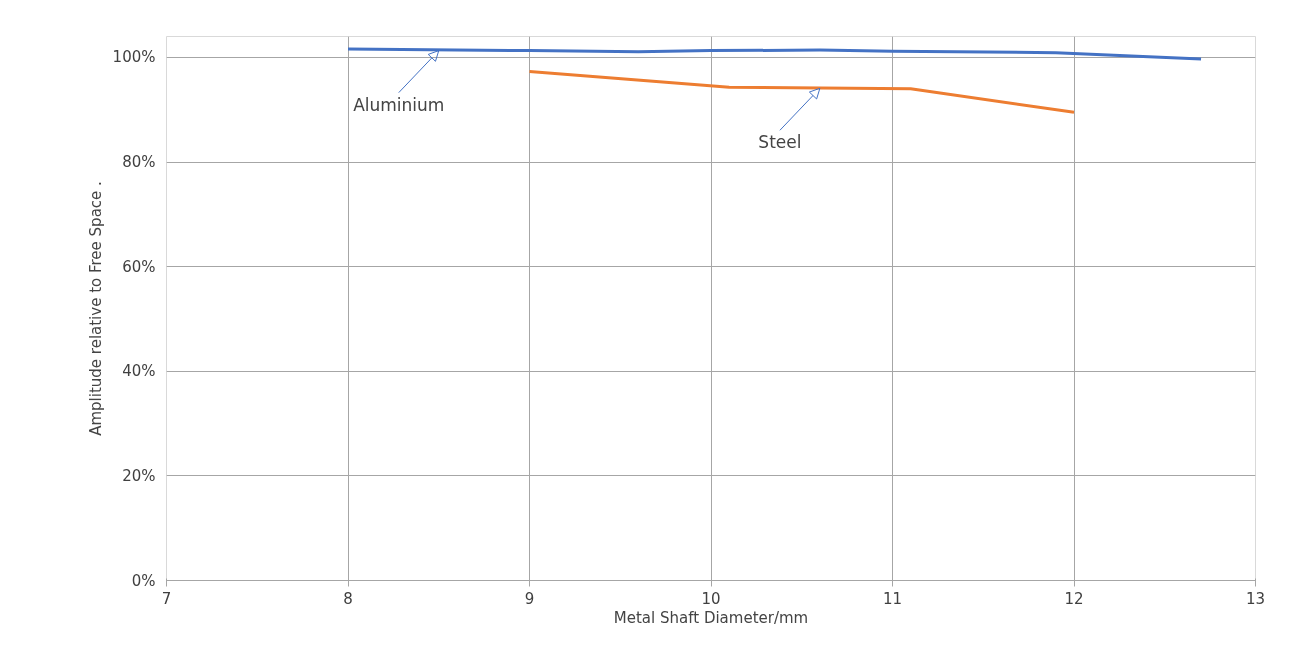  Describe the element at coordinates (1074, 598) in the screenshot. I see `x-tick-label: 12` at that location.